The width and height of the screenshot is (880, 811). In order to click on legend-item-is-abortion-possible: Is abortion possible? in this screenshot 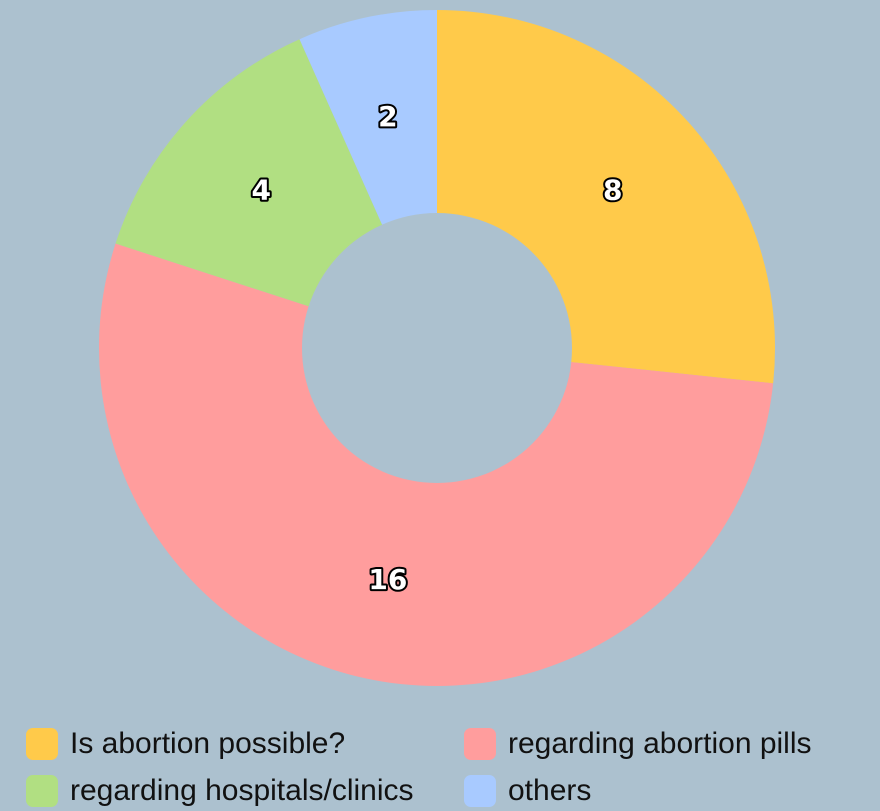, I will do `click(185, 744)`.